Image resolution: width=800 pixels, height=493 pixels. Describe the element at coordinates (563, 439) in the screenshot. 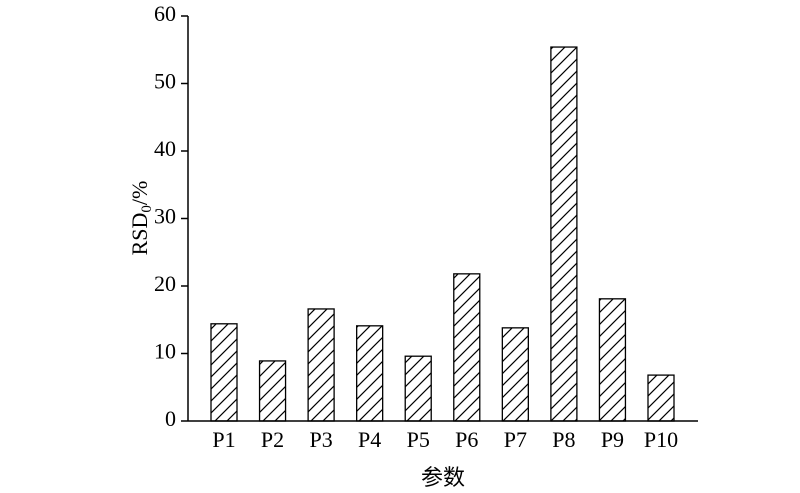

I see `x-tick-label: P8` at that location.